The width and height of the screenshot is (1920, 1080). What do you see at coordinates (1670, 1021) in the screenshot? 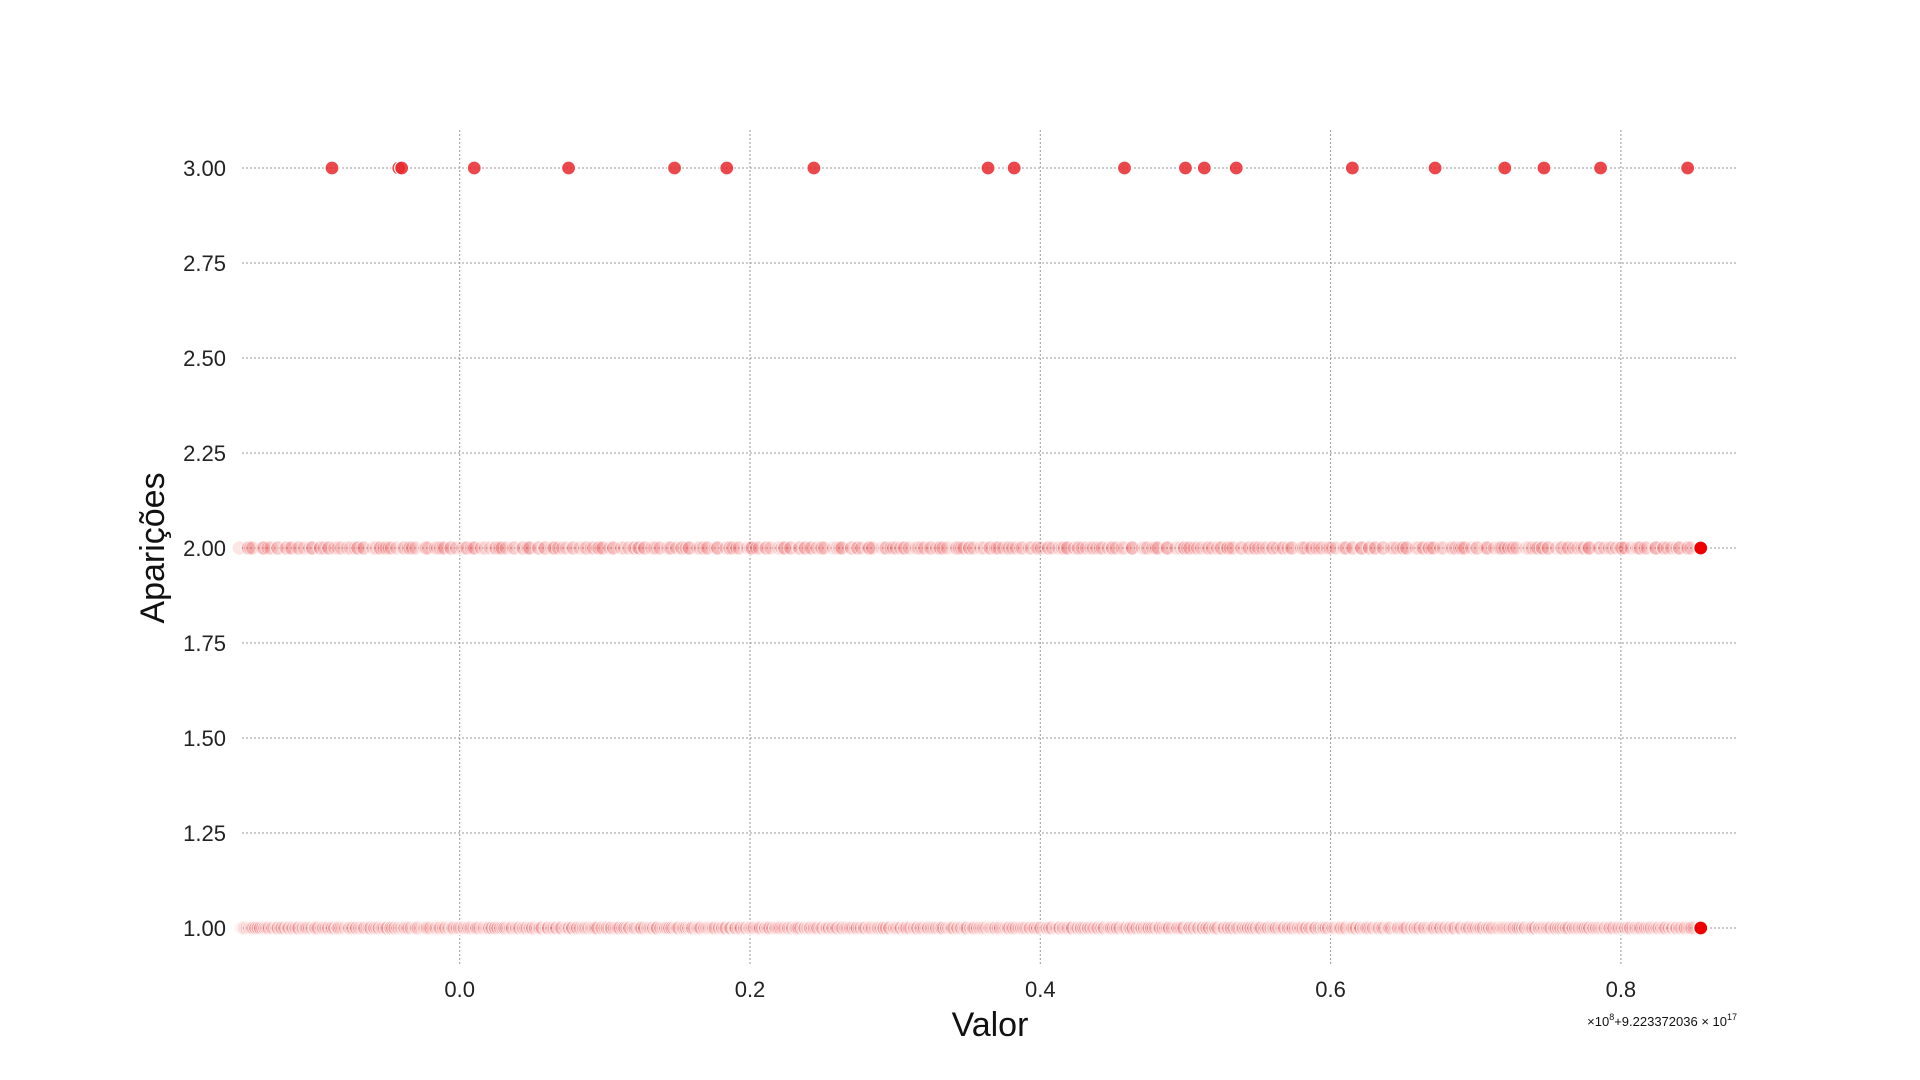
I see `x-offset-mid: +9.223372036 × 10` at bounding box center [1670, 1021].